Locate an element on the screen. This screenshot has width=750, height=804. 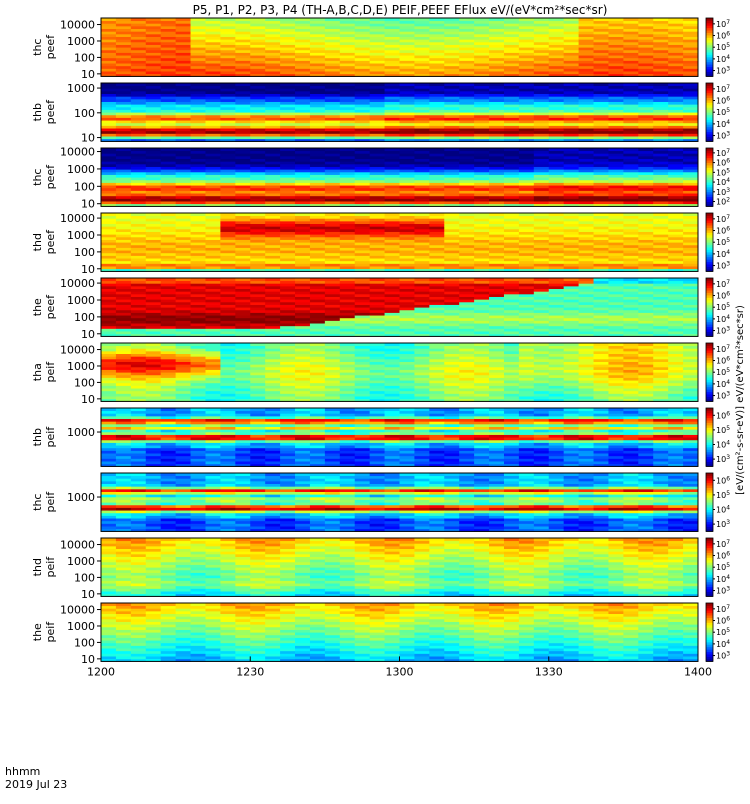
colorbar-tick-label: 103 is located at coordinates (723, 331).